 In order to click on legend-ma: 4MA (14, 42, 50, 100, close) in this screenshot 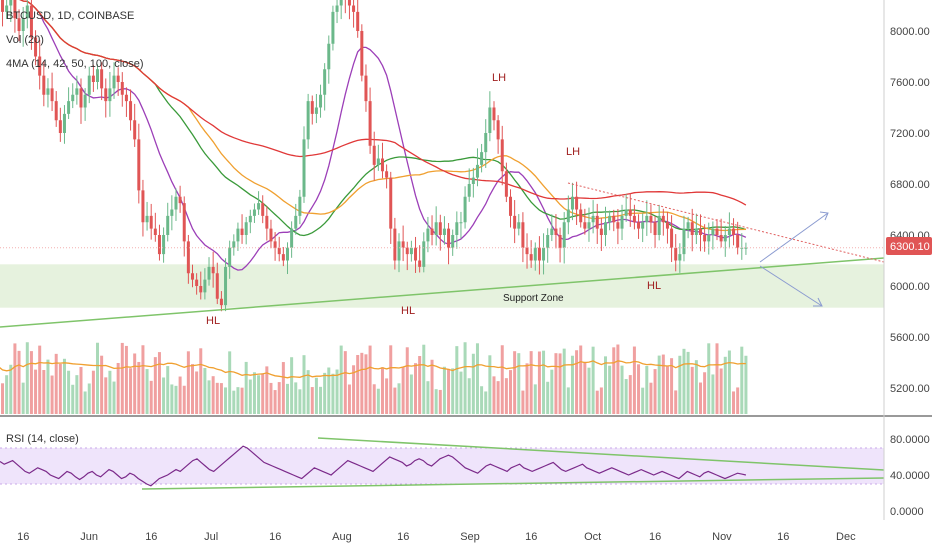, I will do `click(75, 64)`.